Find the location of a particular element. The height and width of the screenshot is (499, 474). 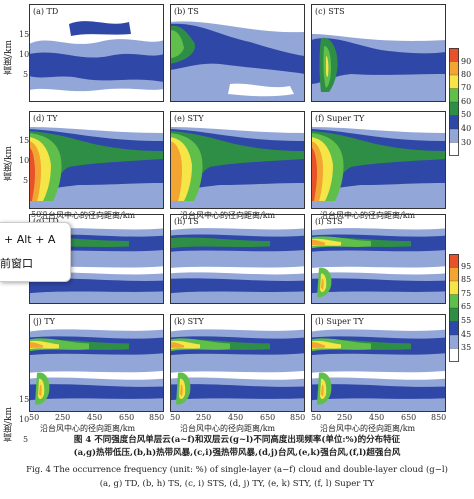

panel-i: (i) STS is located at coordinates (378, 259).